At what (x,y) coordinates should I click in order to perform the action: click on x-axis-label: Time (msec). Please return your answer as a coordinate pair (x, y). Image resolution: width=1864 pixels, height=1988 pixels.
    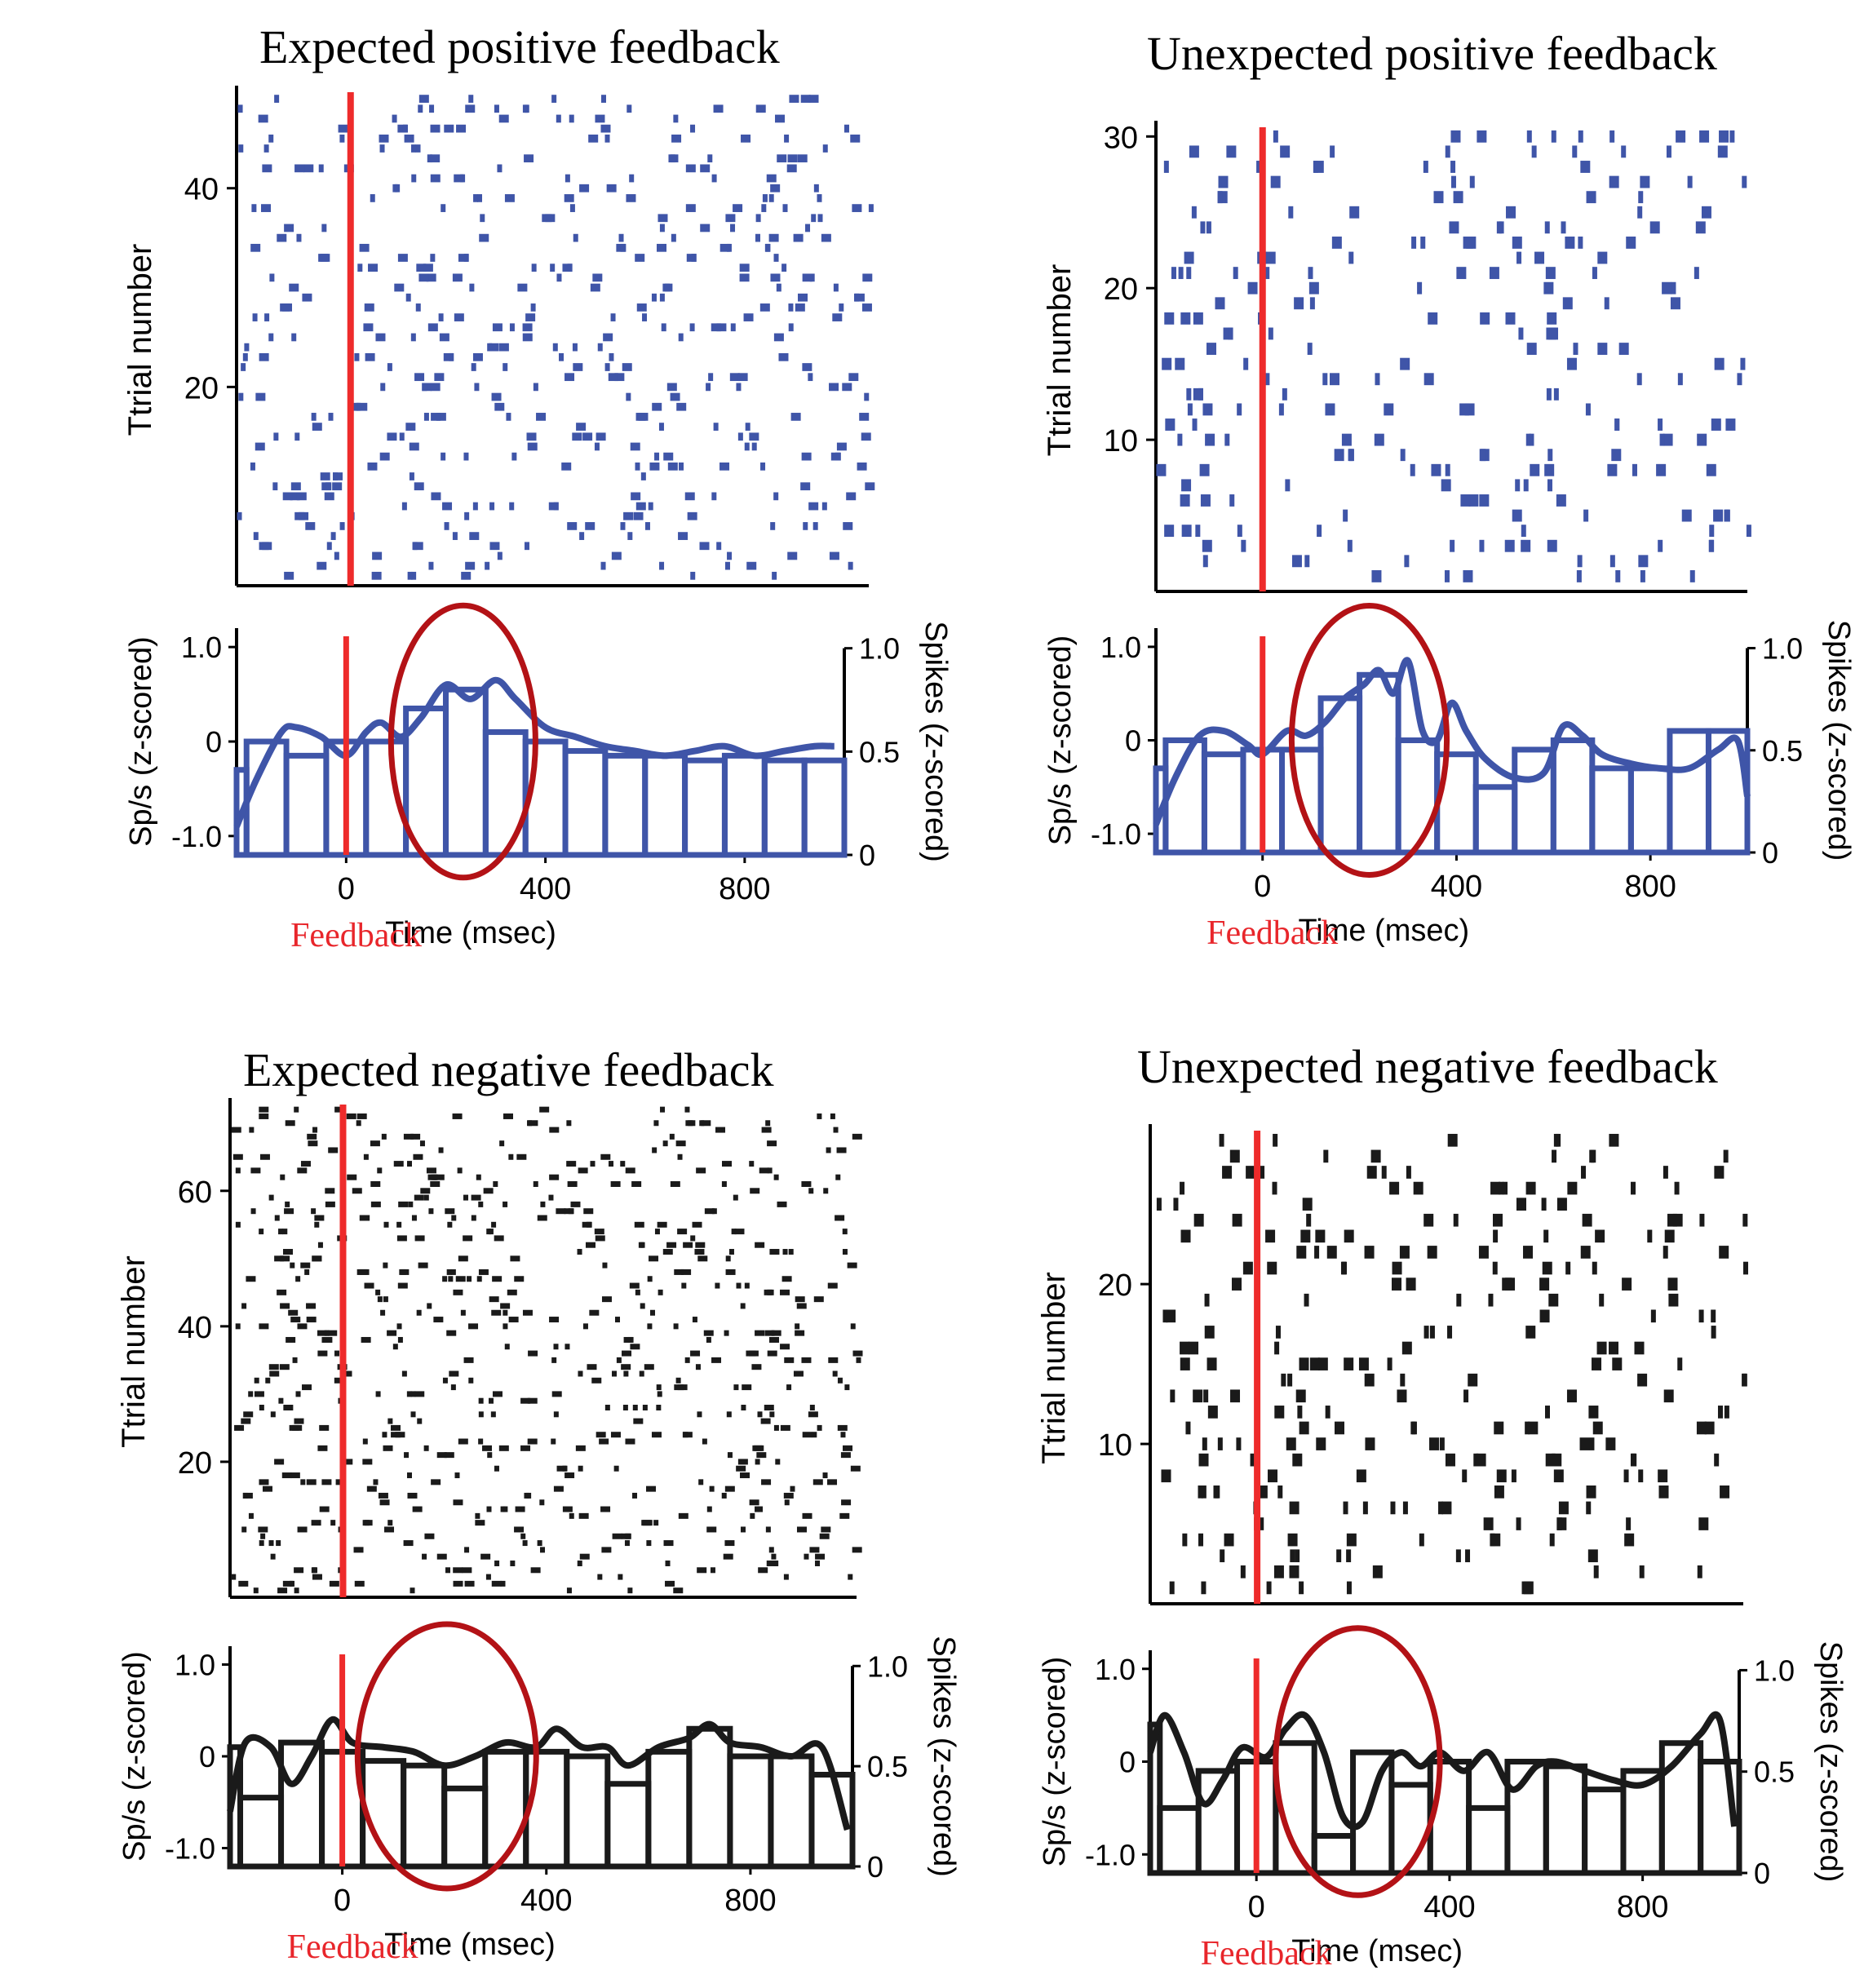
    Looking at the image, I should click on (470, 933).